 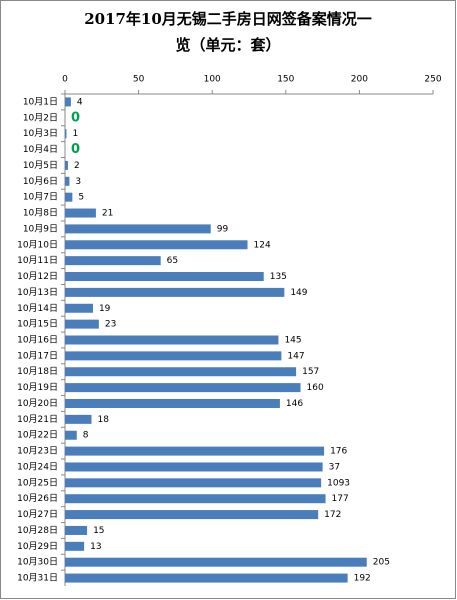 I want to click on y-tick-label: 10月1日, so click(x=40, y=101).